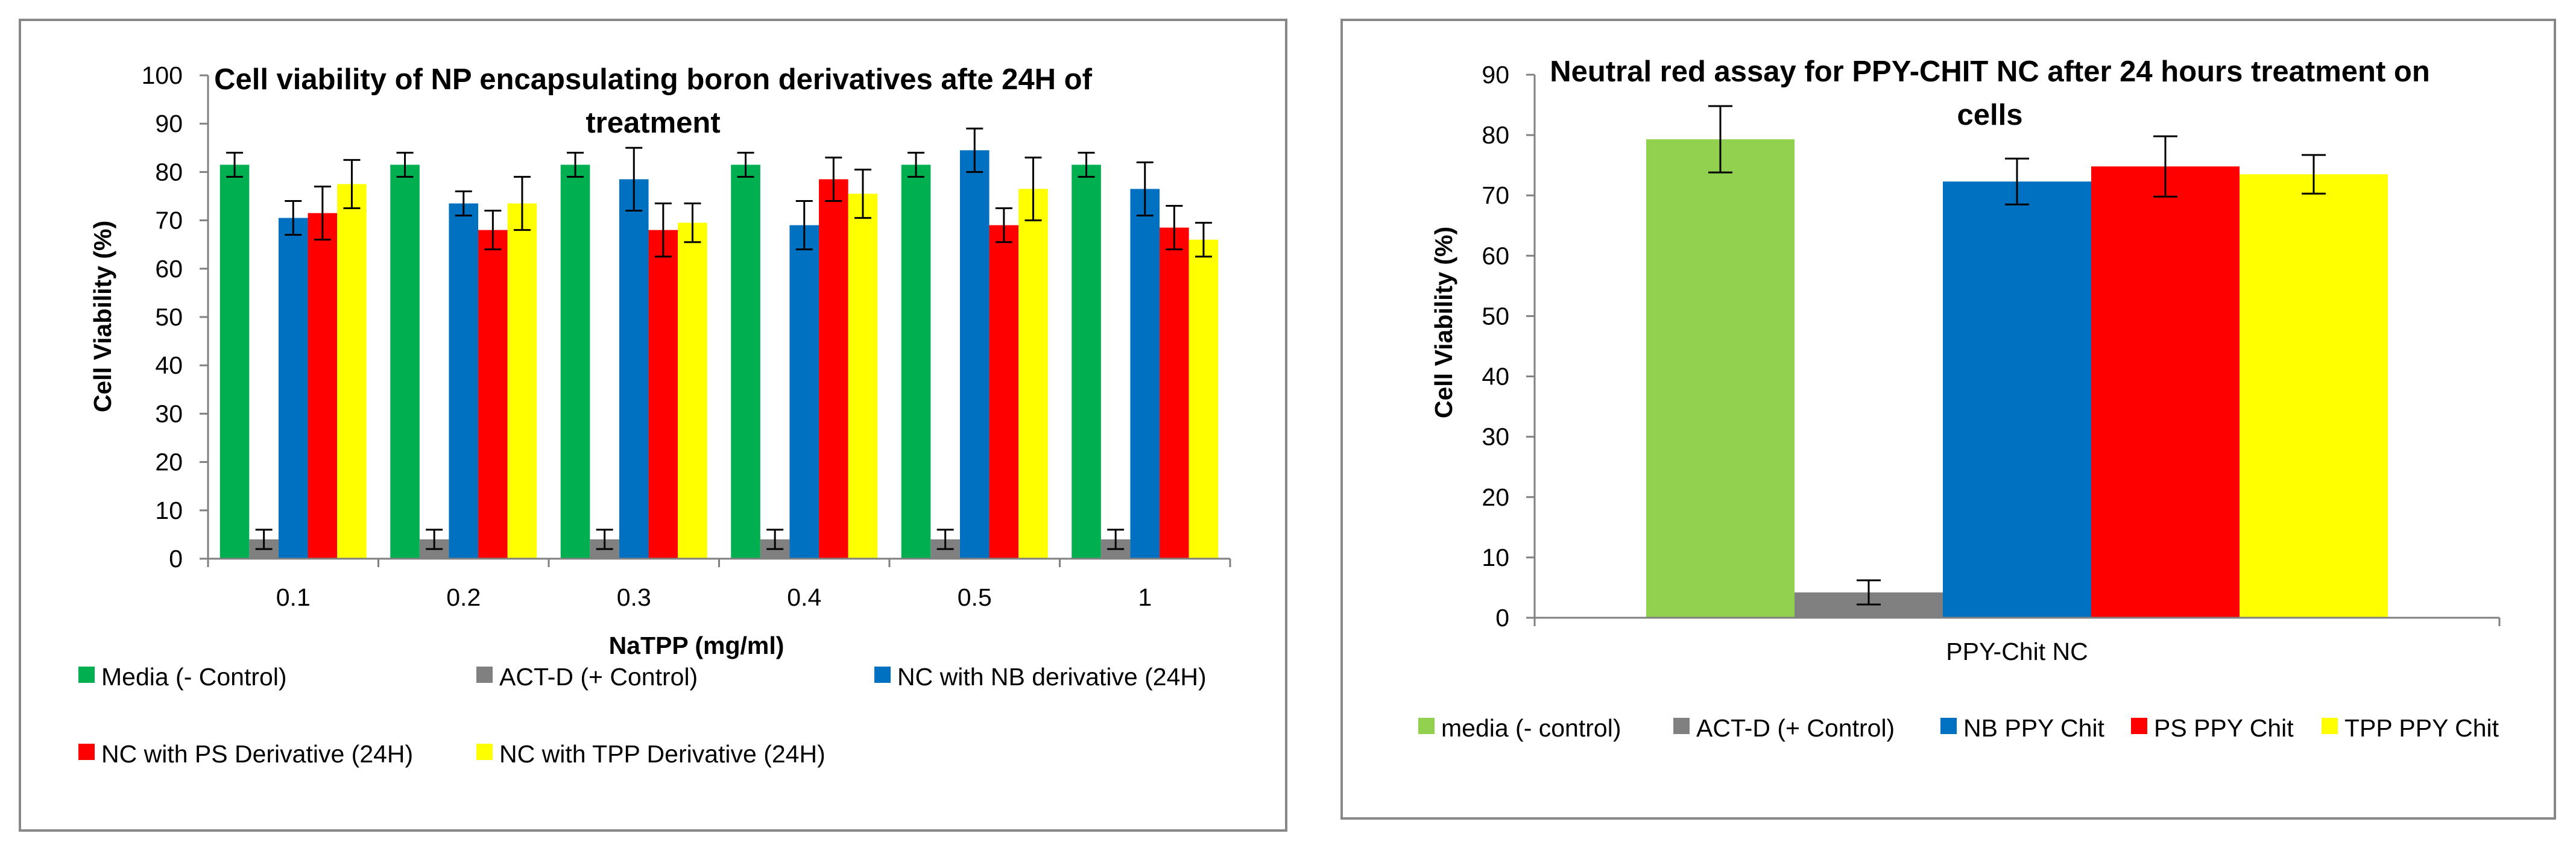  I want to click on chart2-legend-swatch-nb-ppy-chit, so click(1948, 726).